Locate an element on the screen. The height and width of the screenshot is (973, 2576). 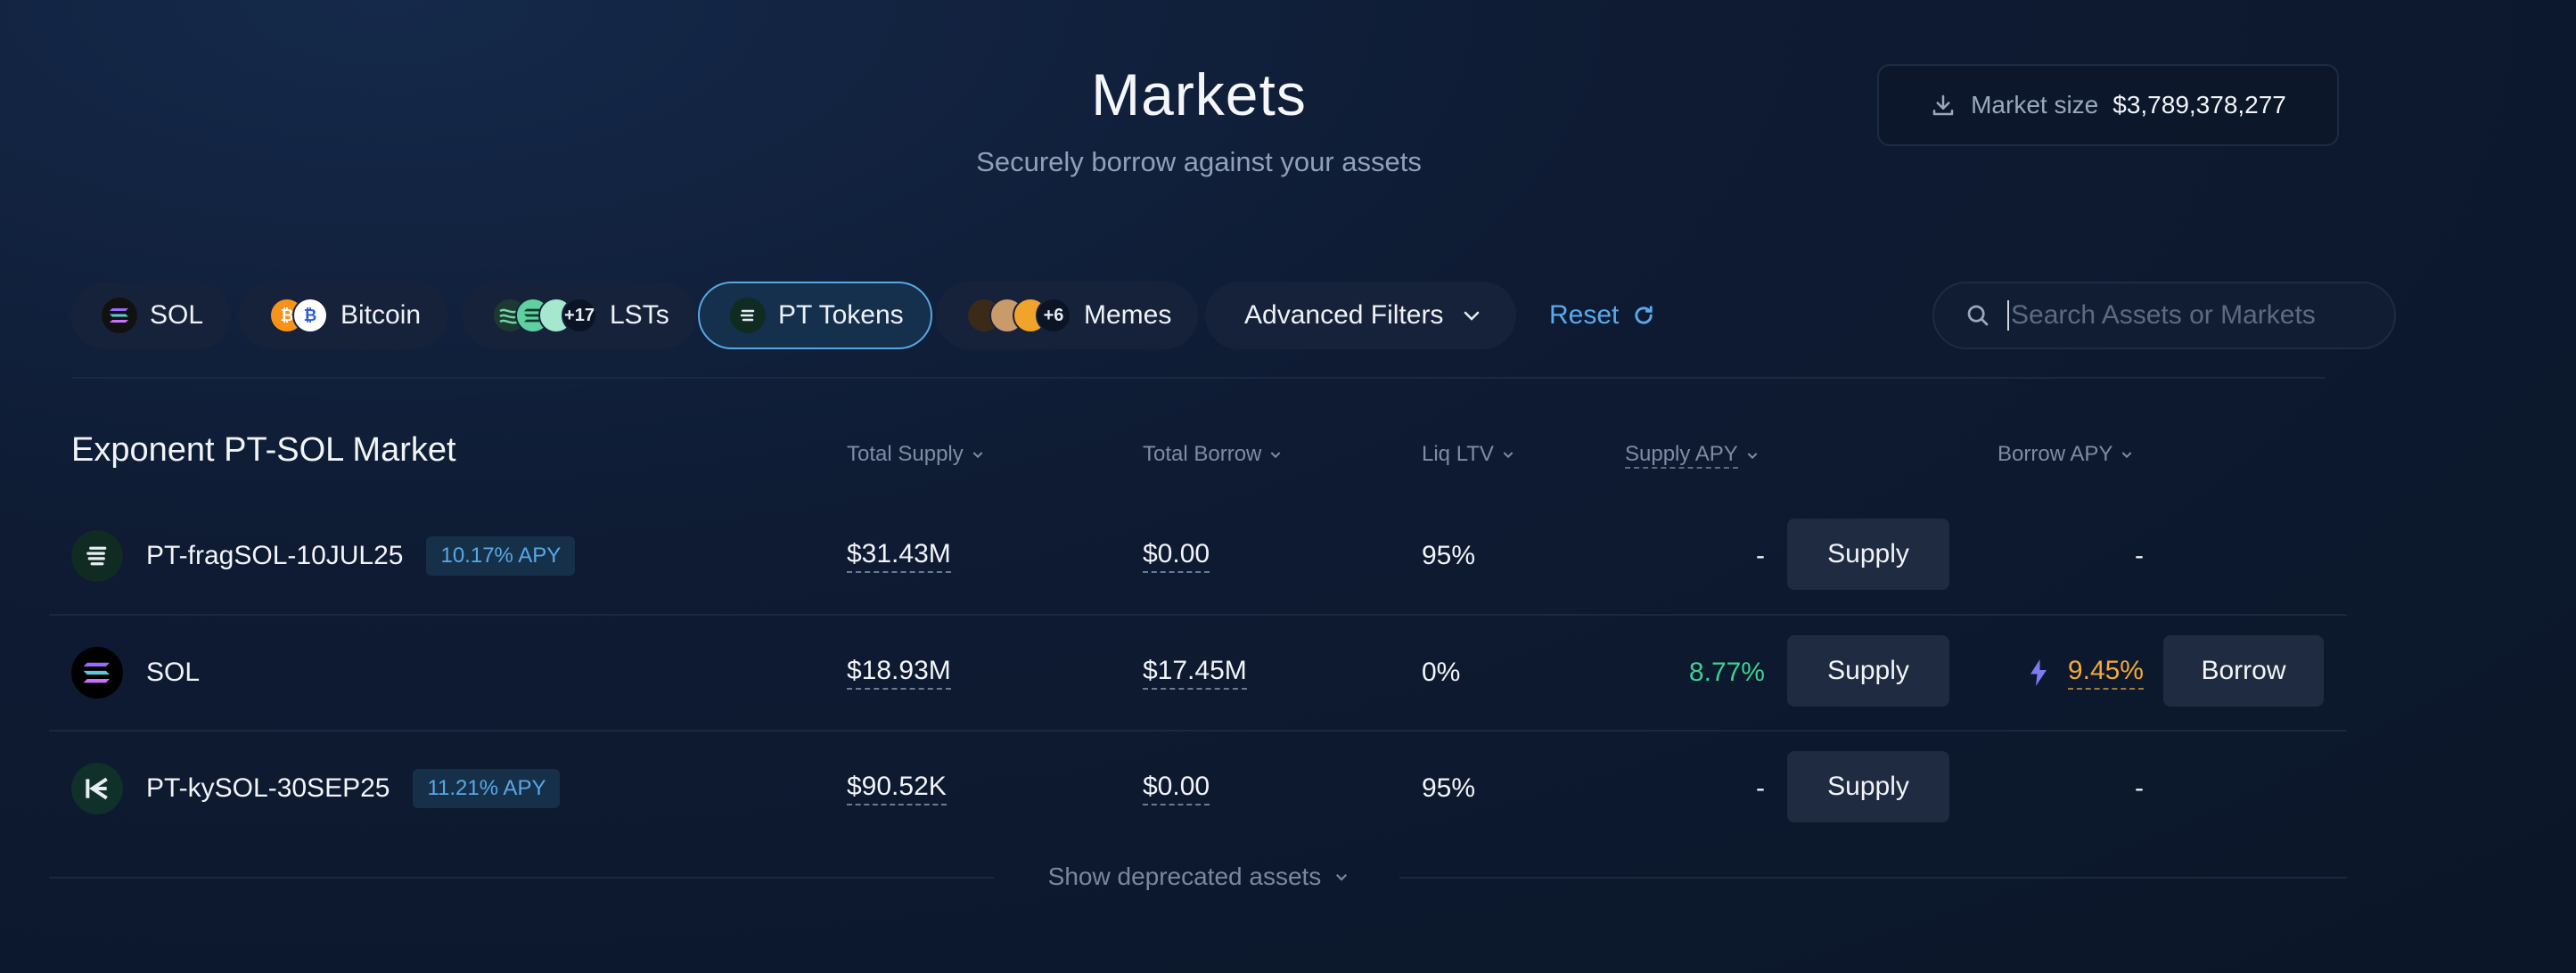
total-supply-value: $90.52K is located at coordinates (897, 788).